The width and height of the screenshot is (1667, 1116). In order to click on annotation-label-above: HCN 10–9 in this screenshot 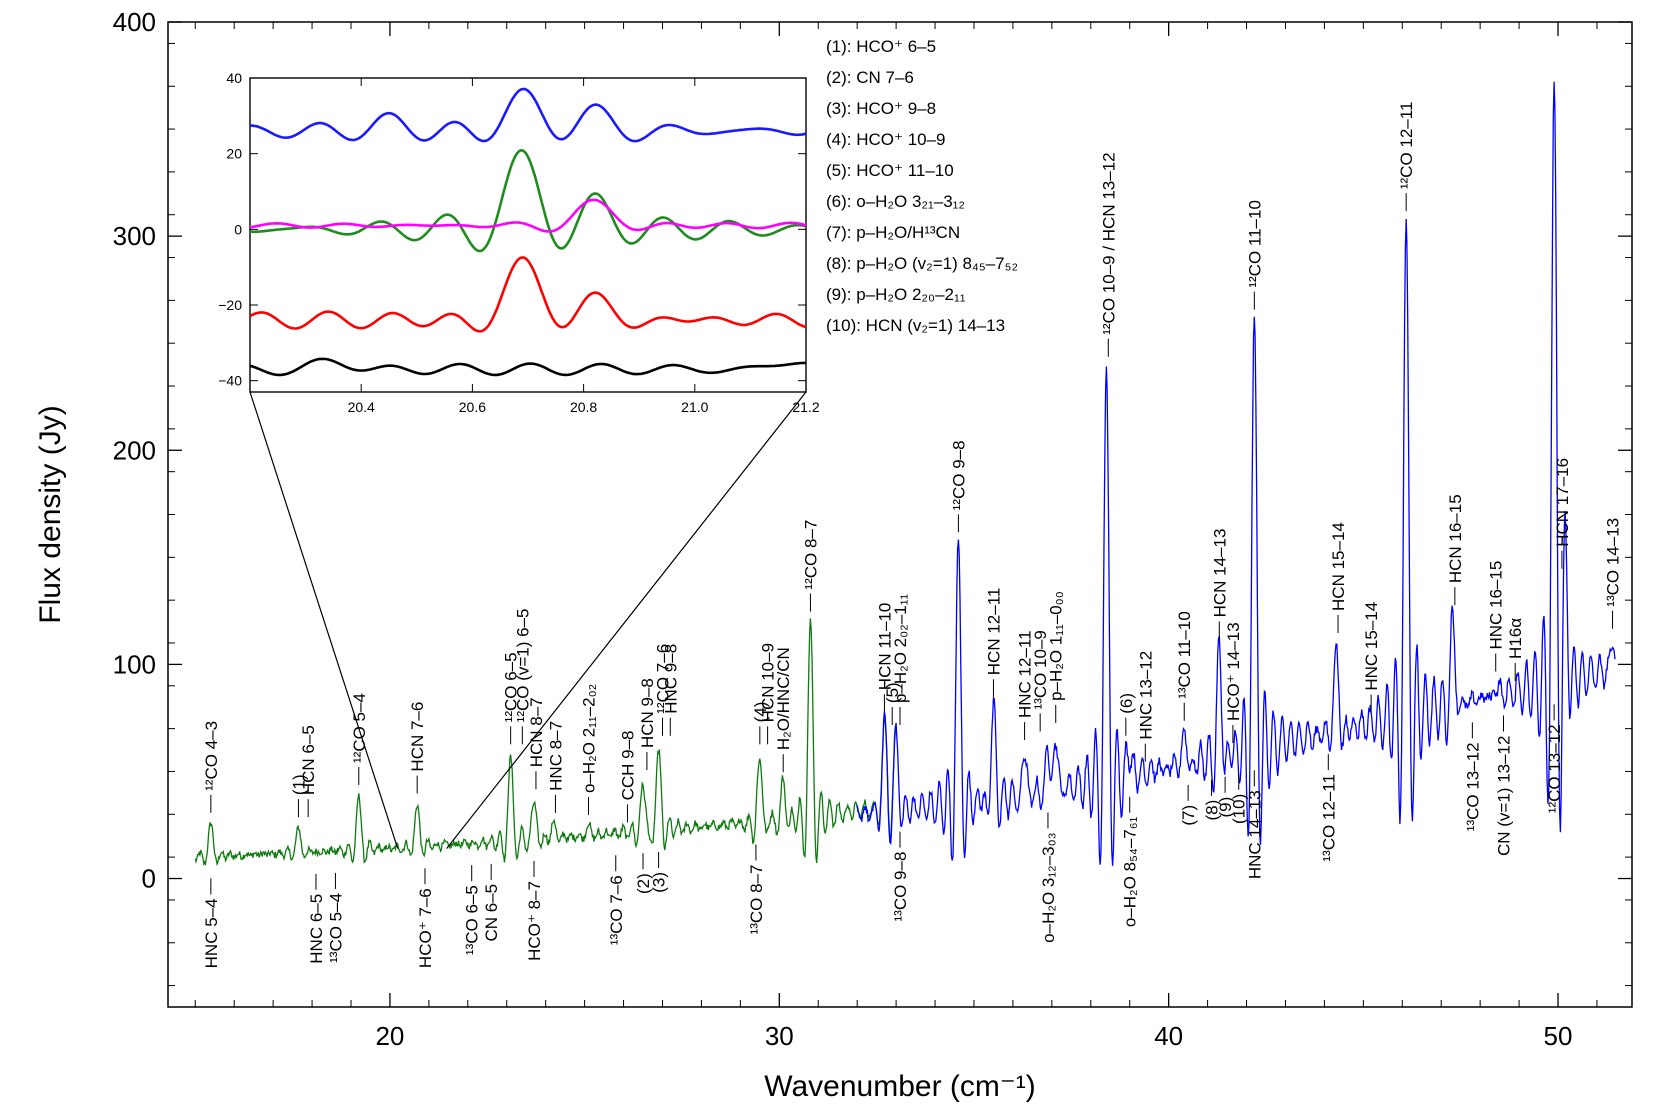, I will do `click(768, 682)`.